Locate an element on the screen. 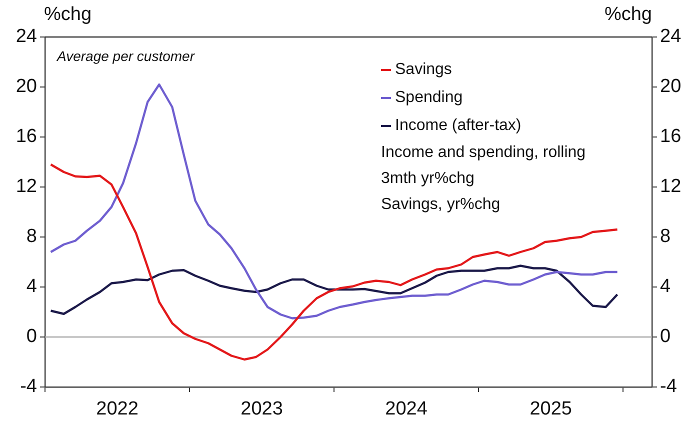  annotation: Savings, yr%chg is located at coordinates (441, 205).